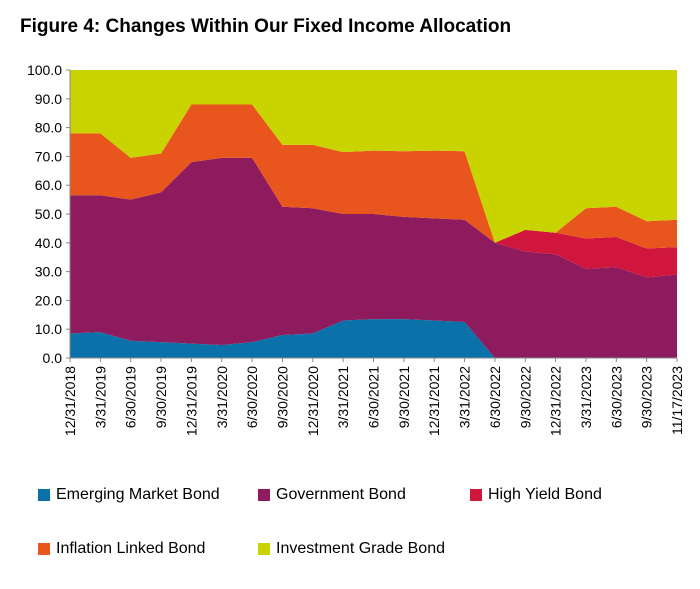  I want to click on x-tick-label: 3/31/2019, so click(100, 397).